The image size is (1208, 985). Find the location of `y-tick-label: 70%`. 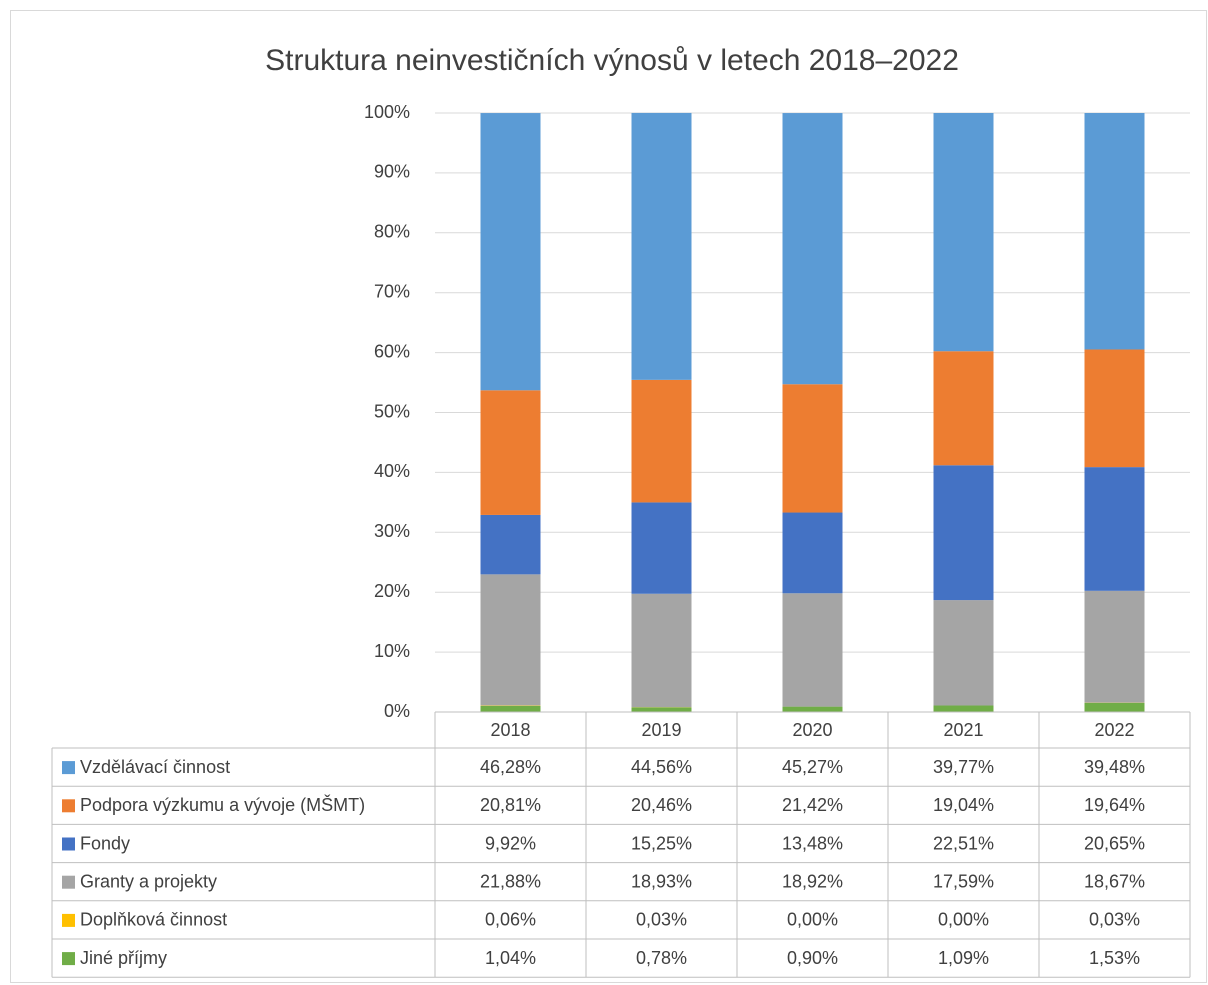

y-tick-label: 70% is located at coordinates (392, 291).